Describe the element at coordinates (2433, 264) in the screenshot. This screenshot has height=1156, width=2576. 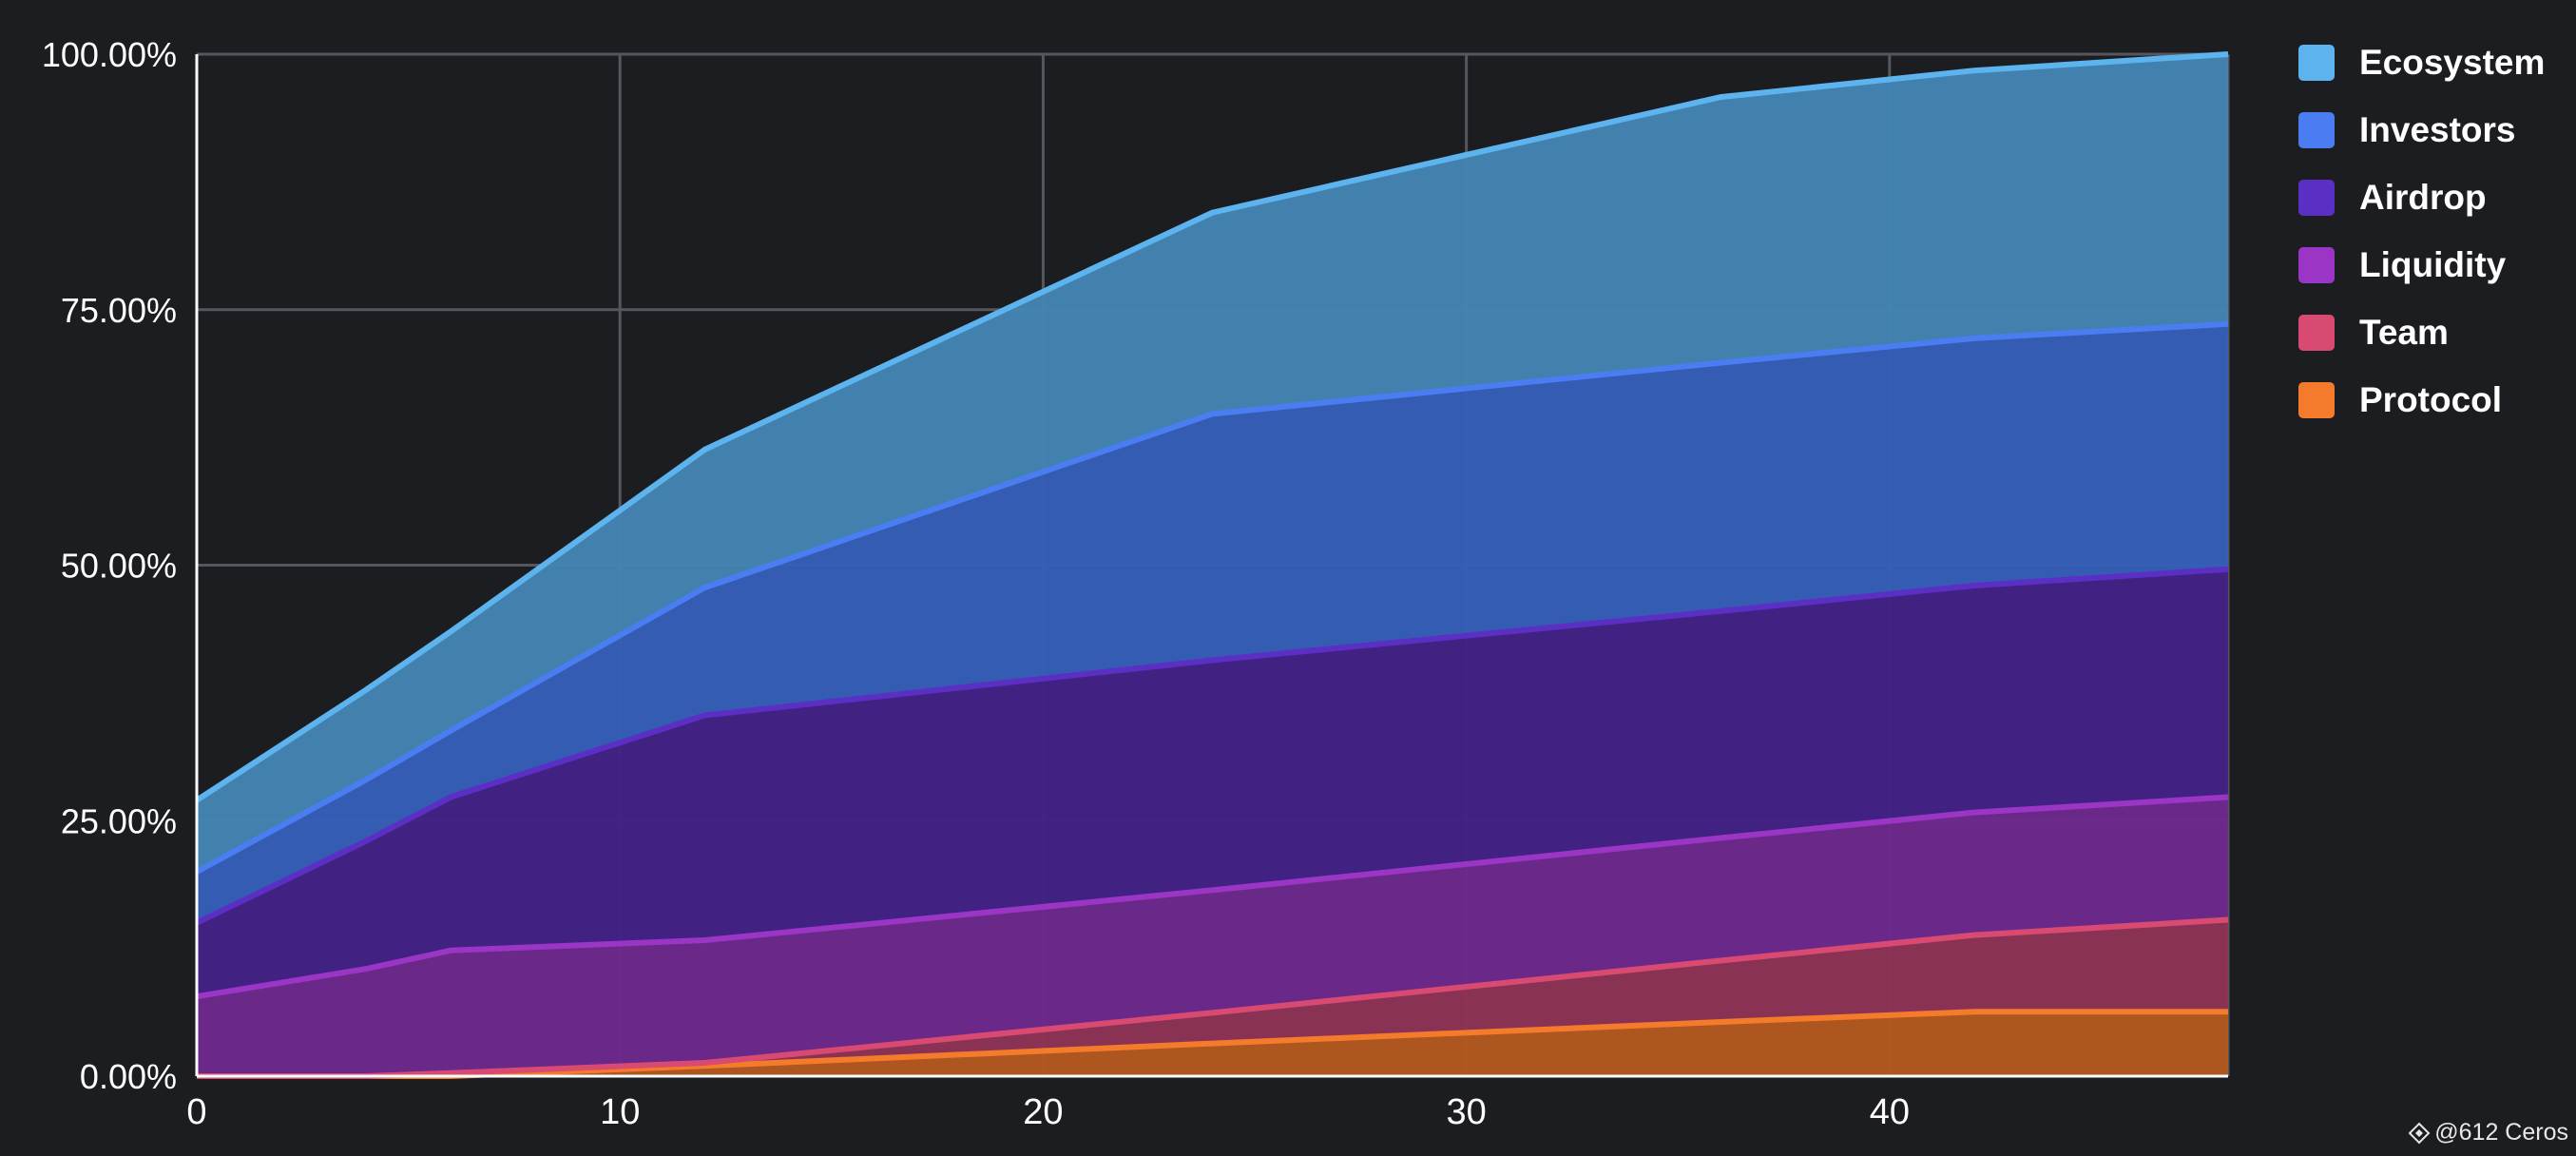
I see `legend-label: Liquidity` at that location.